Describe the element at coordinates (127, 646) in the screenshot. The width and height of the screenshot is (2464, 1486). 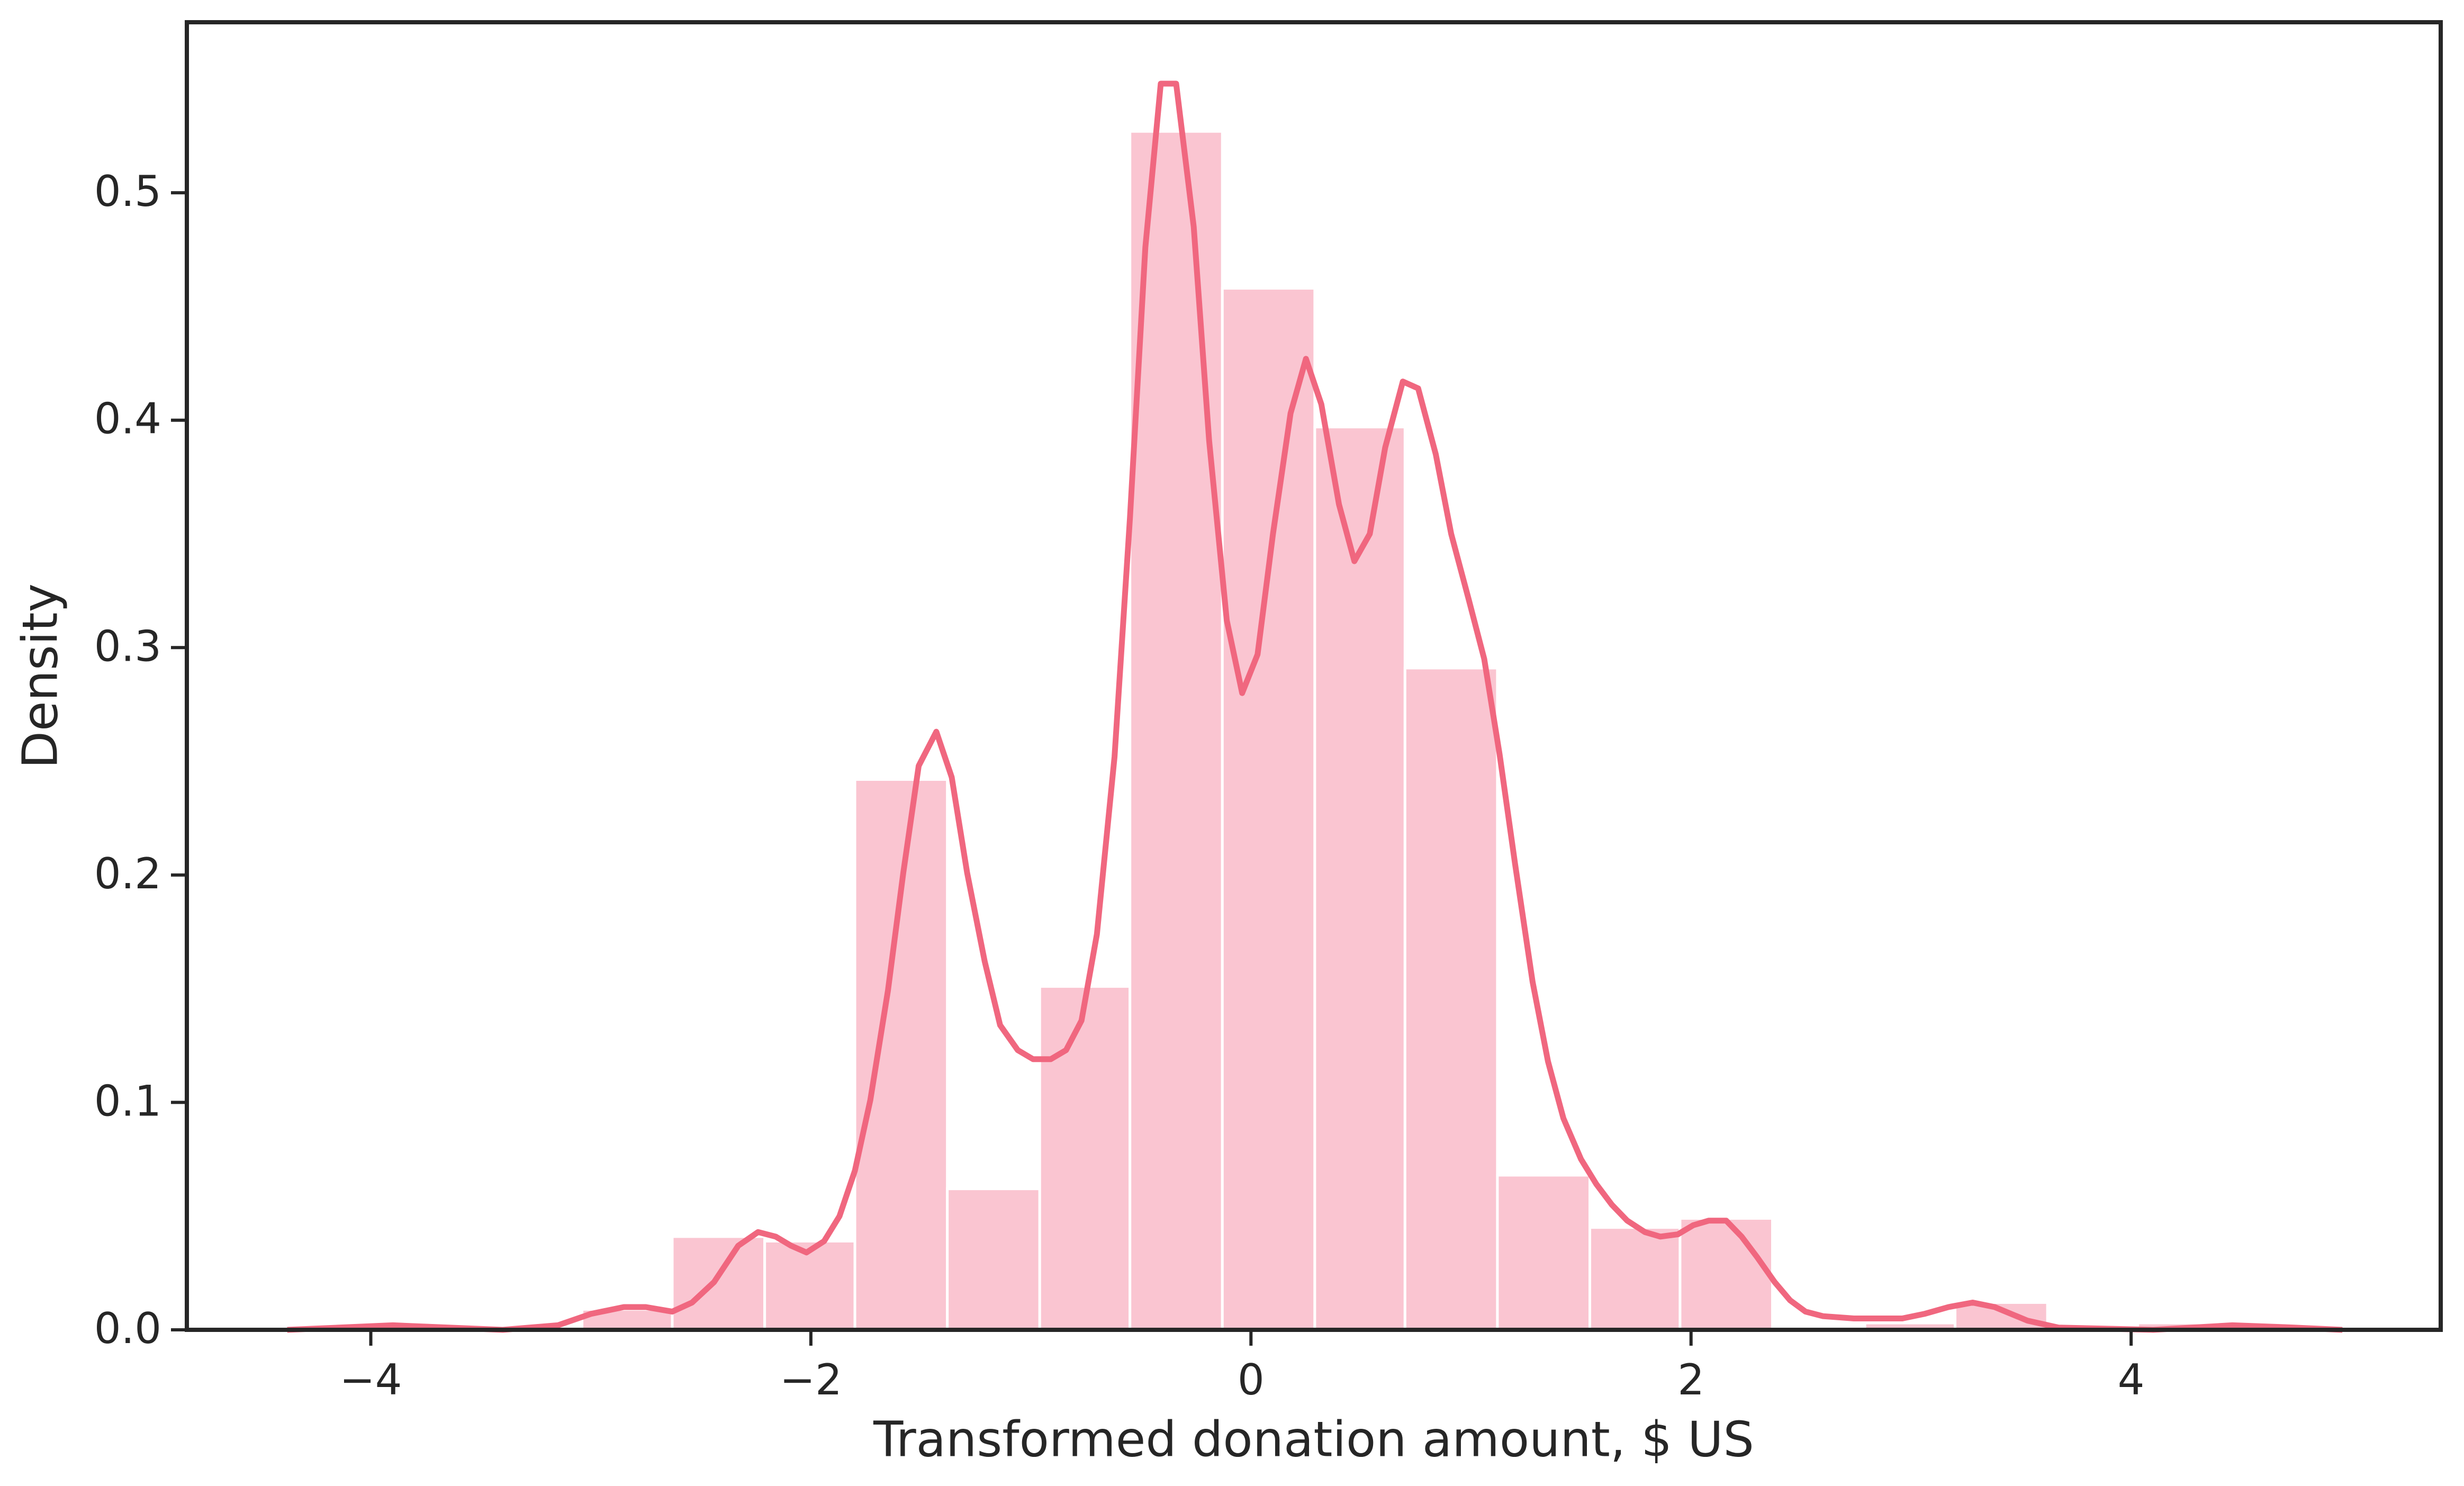
I see `y-tick-label: 0.3` at that location.